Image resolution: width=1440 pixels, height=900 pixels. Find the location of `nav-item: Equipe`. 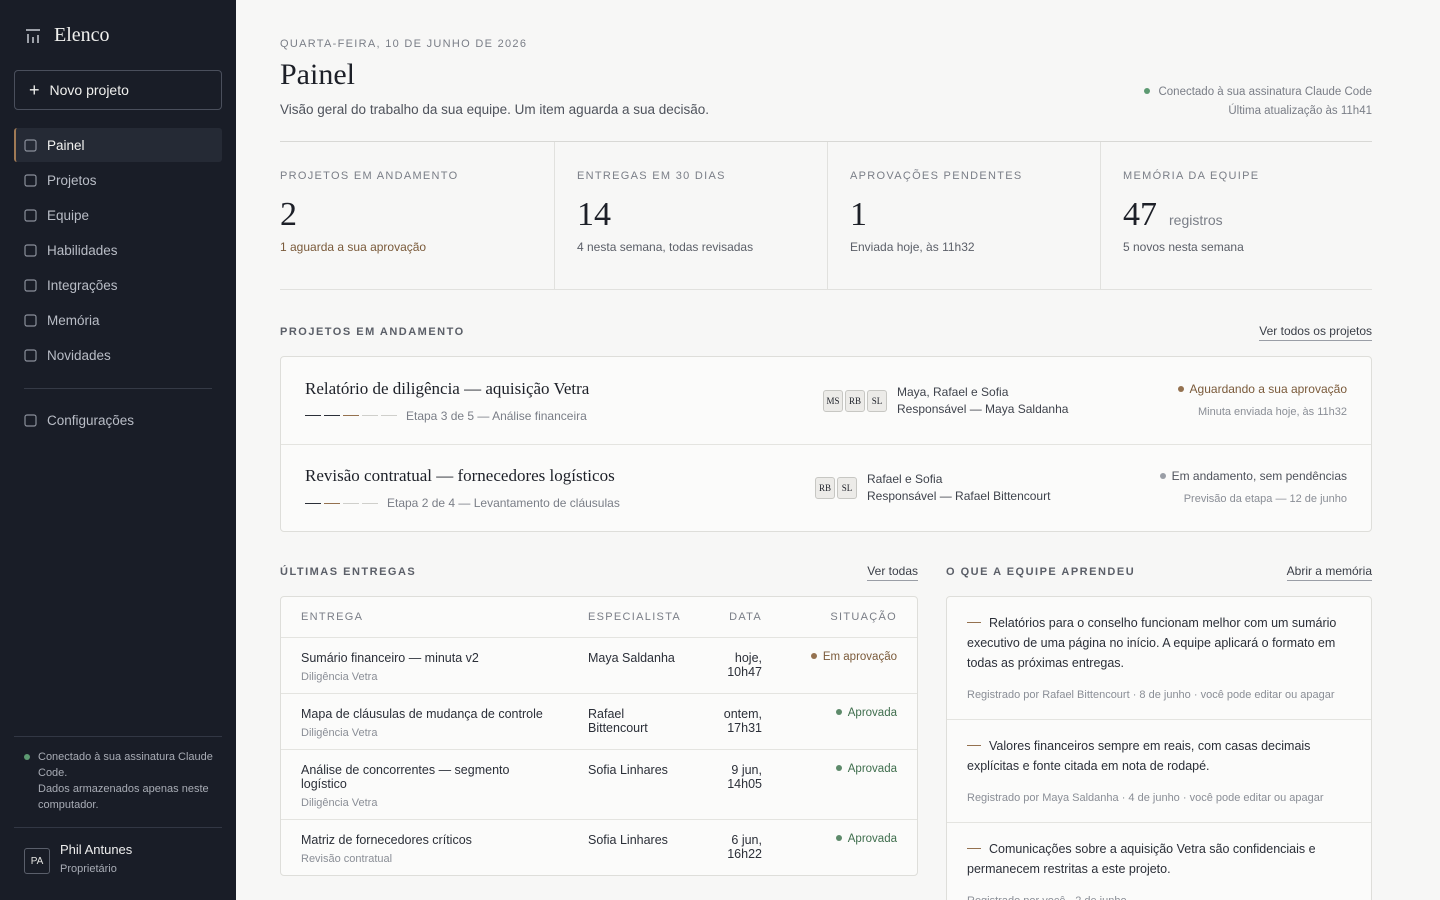

nav-item: Equipe is located at coordinates (118, 215).